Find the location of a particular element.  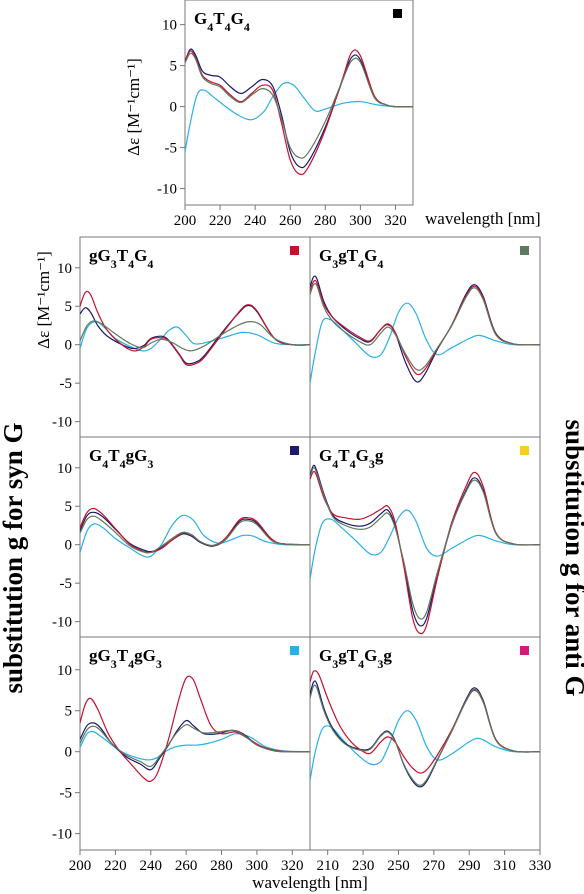

x-tick-label: 210 is located at coordinates (327, 866).